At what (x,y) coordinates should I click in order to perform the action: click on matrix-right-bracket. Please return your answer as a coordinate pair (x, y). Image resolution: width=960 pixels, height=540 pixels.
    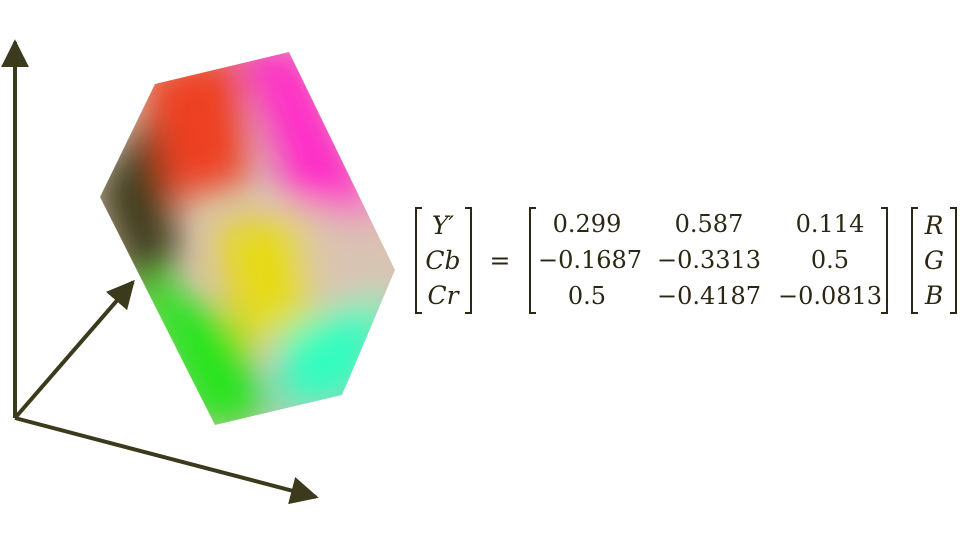
    Looking at the image, I should click on (884, 260).